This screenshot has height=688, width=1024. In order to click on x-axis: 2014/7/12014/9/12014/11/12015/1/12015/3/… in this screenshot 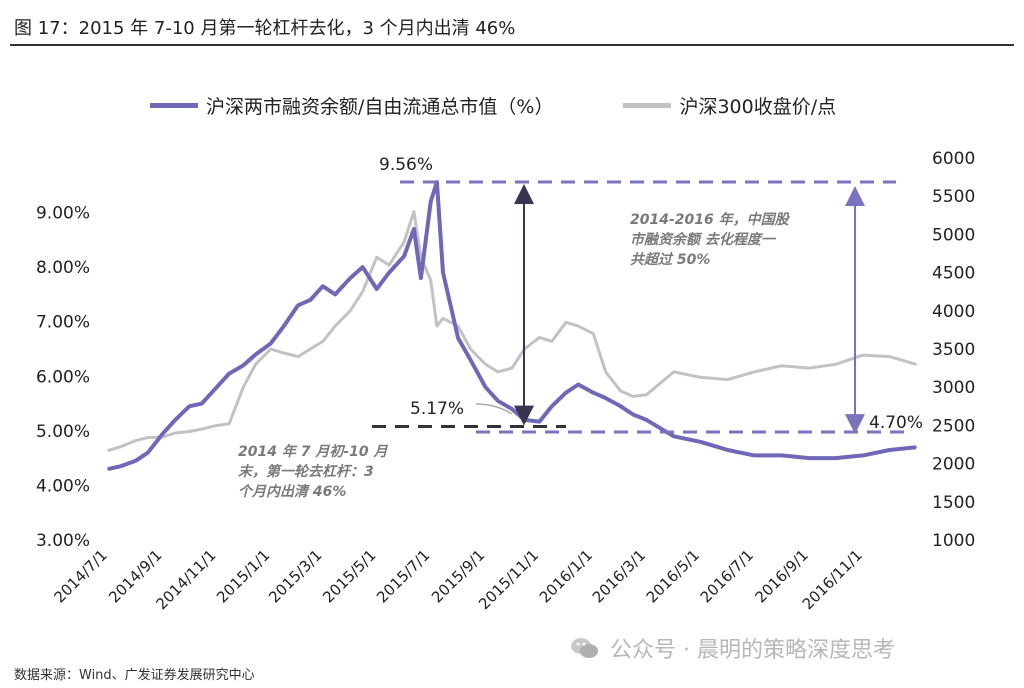, I will do `click(457, 579)`.